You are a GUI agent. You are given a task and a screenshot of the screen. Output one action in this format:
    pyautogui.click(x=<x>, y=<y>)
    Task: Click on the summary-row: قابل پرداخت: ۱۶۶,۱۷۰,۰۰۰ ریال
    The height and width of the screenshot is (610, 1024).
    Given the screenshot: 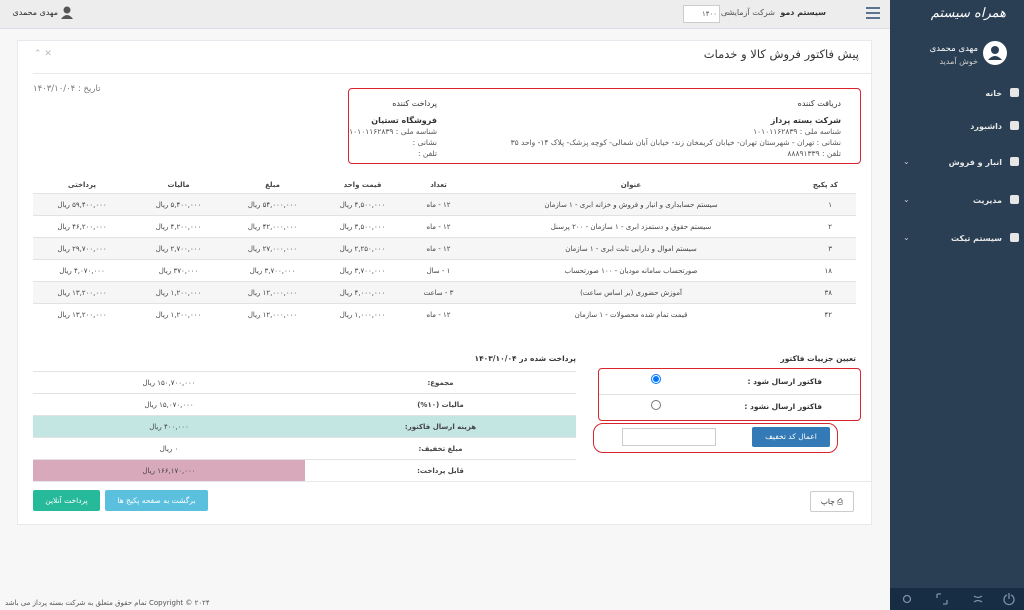 What is the action you would take?
    pyautogui.click(x=304, y=470)
    